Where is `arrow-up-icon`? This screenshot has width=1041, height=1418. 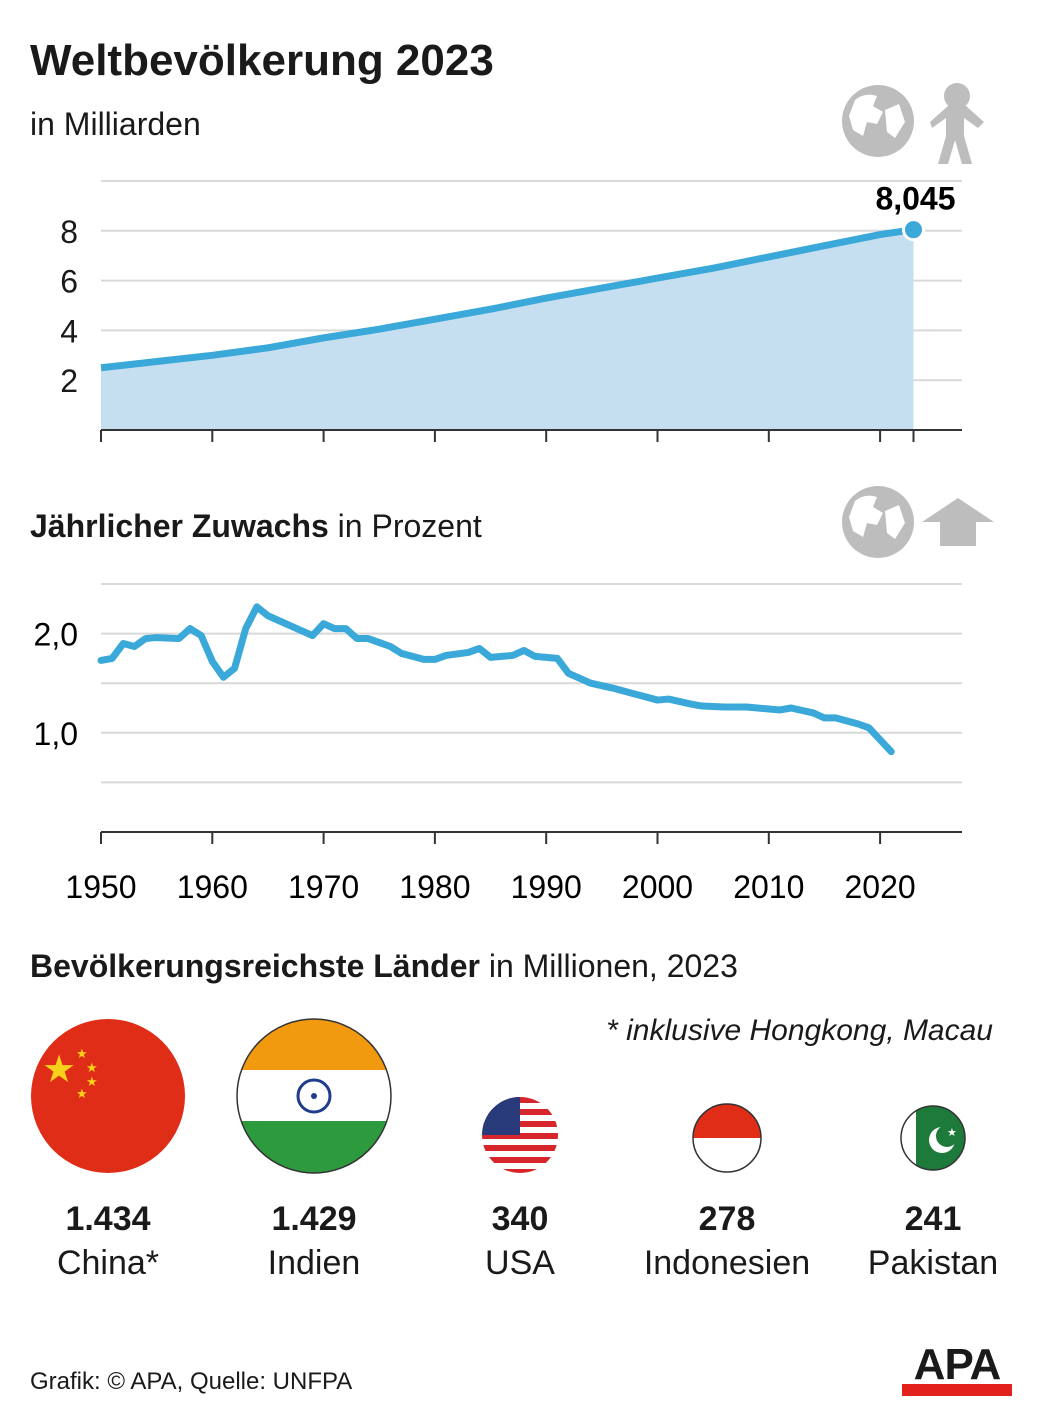 arrow-up-icon is located at coordinates (958, 522).